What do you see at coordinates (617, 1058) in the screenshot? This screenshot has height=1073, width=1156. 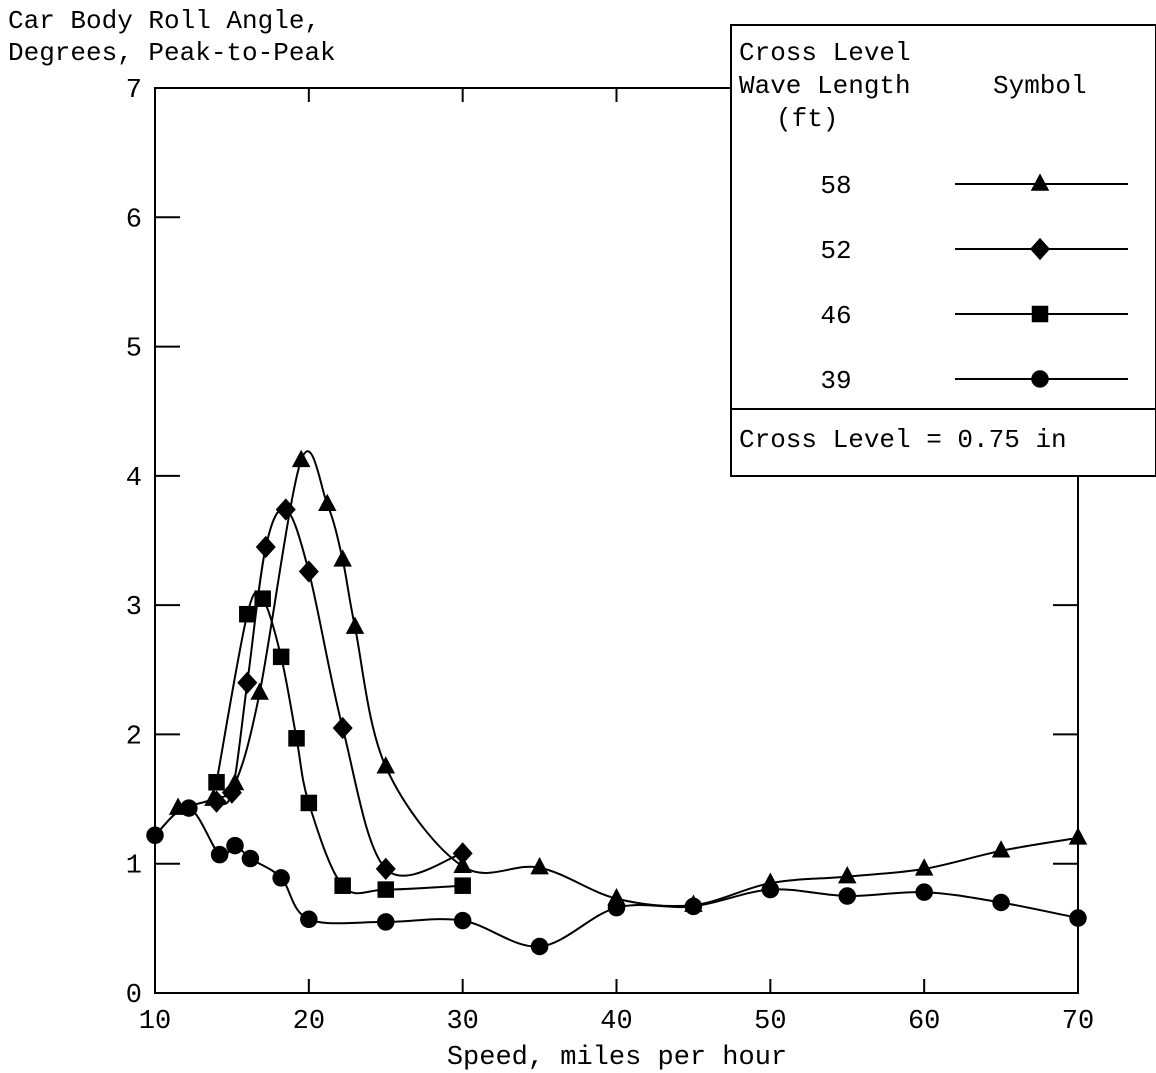 I see `x-axis-title: Speed, miles per hour` at bounding box center [617, 1058].